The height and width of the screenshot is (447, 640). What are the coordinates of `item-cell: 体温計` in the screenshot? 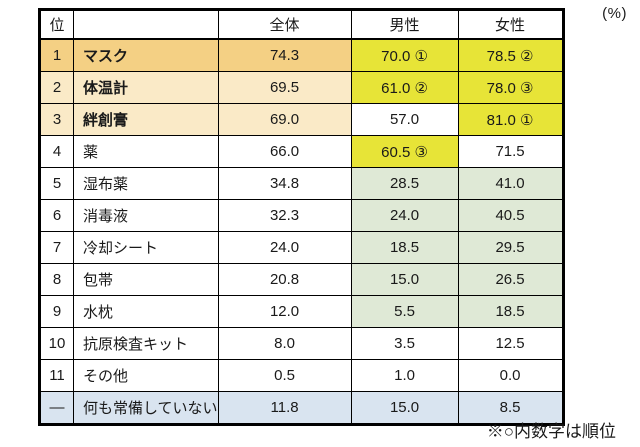 It's located at (146, 87).